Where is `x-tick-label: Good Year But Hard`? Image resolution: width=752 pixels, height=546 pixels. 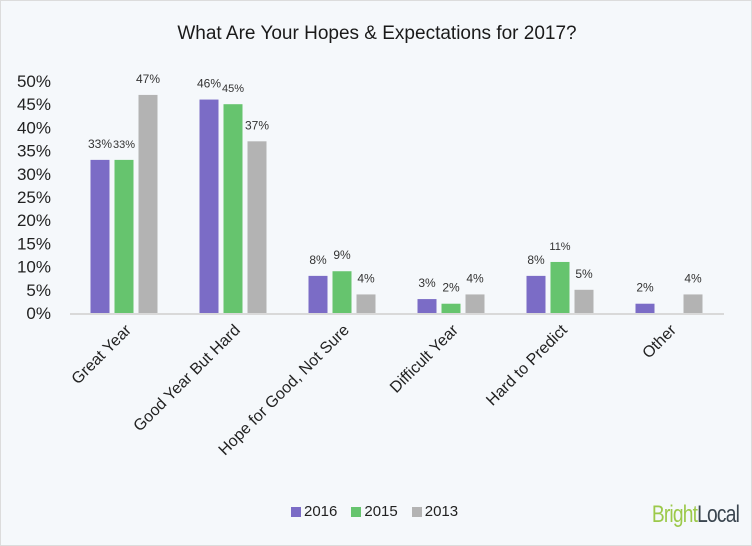 x-tick-label: Good Year But Hard is located at coordinates (187, 378).